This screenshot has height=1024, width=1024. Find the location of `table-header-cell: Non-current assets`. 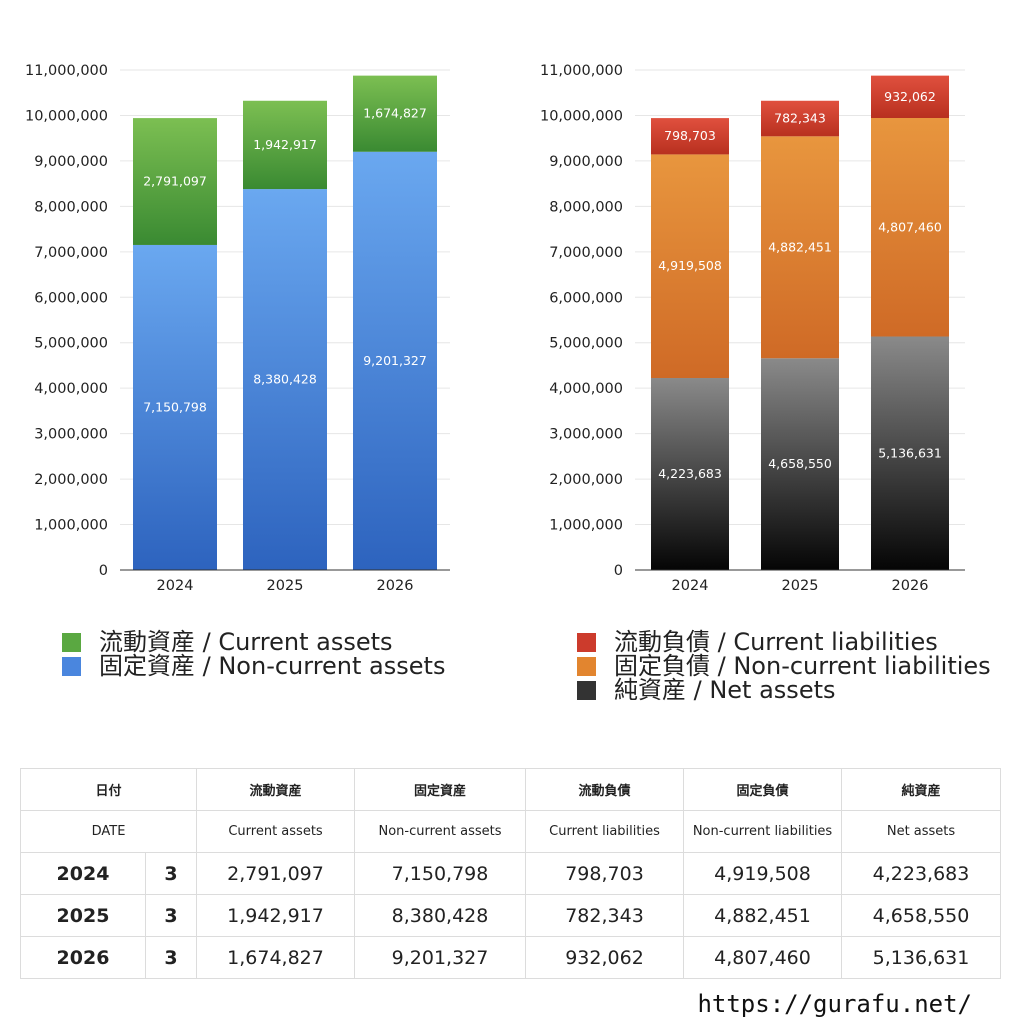

table-header-cell: Non-current assets is located at coordinates (440, 831).